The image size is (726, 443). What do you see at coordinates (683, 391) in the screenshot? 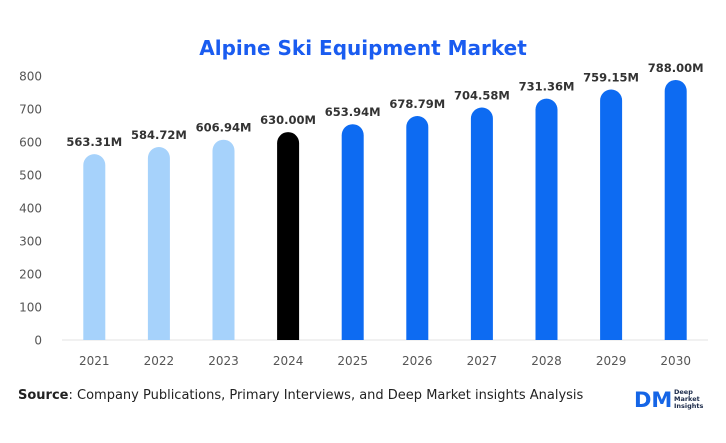
I see `logo-line-1: Deep` at bounding box center [683, 391].